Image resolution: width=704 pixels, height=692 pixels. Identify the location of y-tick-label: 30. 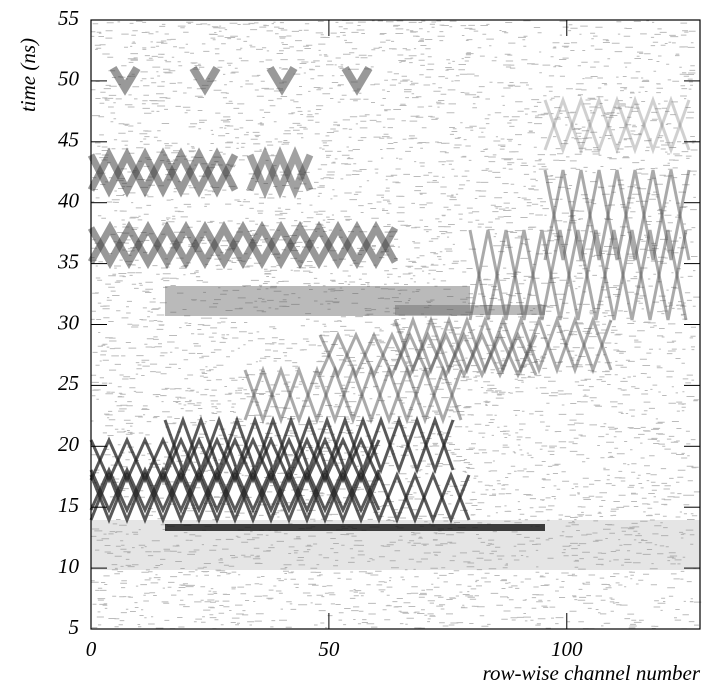
(68, 322).